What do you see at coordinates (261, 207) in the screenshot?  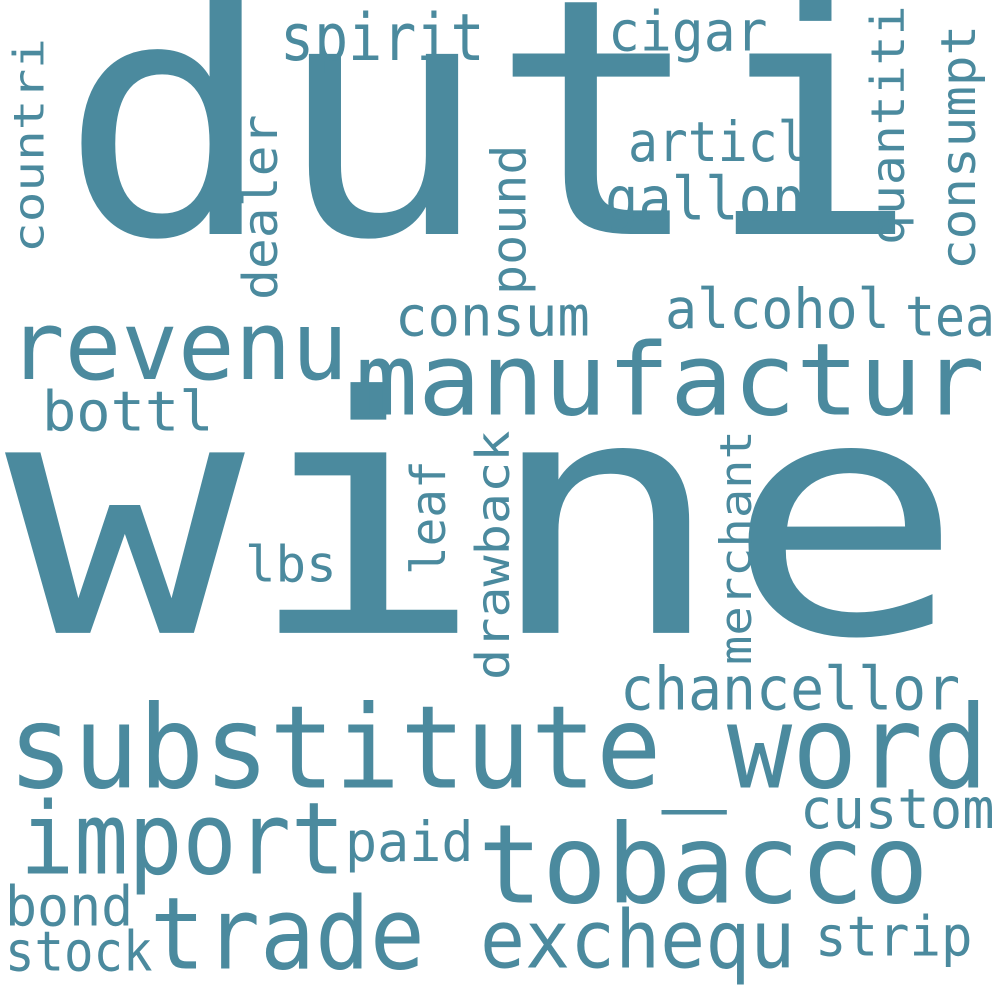 I see `word-dealer: dealer` at bounding box center [261, 207].